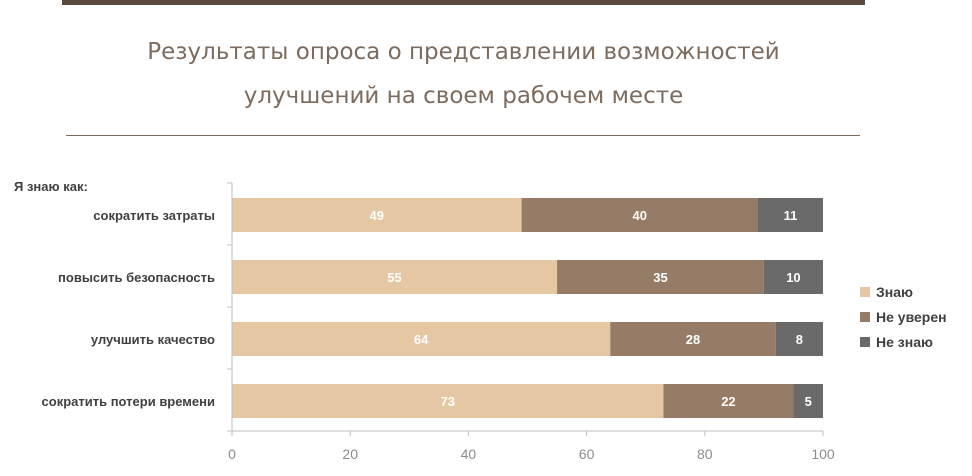 This screenshot has width=972, height=476. I want to click on data-label: 64, so click(421, 339).